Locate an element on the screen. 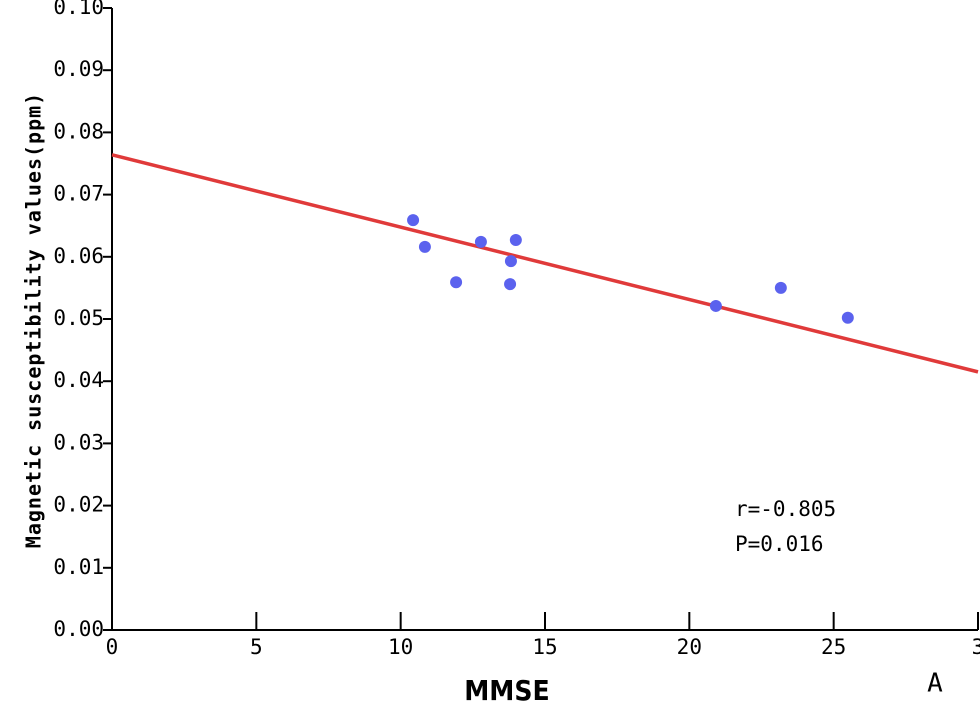  x-tick-label: 25 is located at coordinates (833, 647).